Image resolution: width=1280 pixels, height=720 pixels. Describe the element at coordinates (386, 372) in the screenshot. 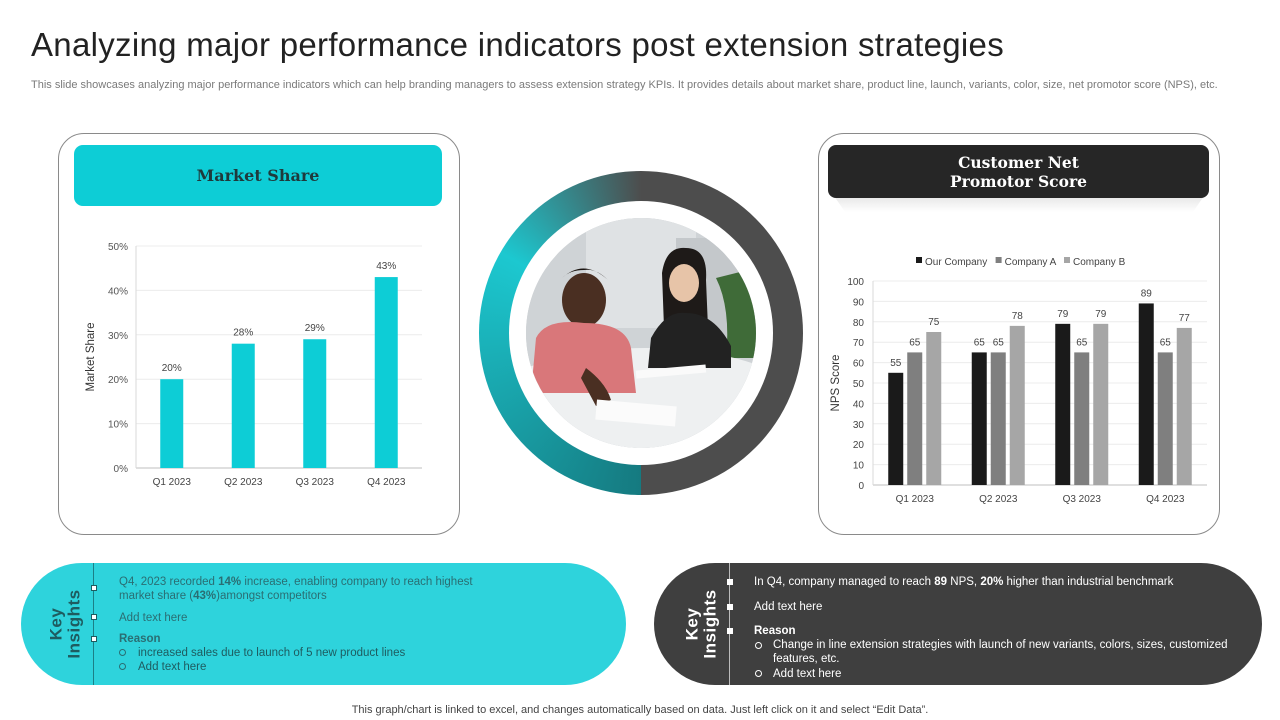

I see `bar-q4-2023` at that location.